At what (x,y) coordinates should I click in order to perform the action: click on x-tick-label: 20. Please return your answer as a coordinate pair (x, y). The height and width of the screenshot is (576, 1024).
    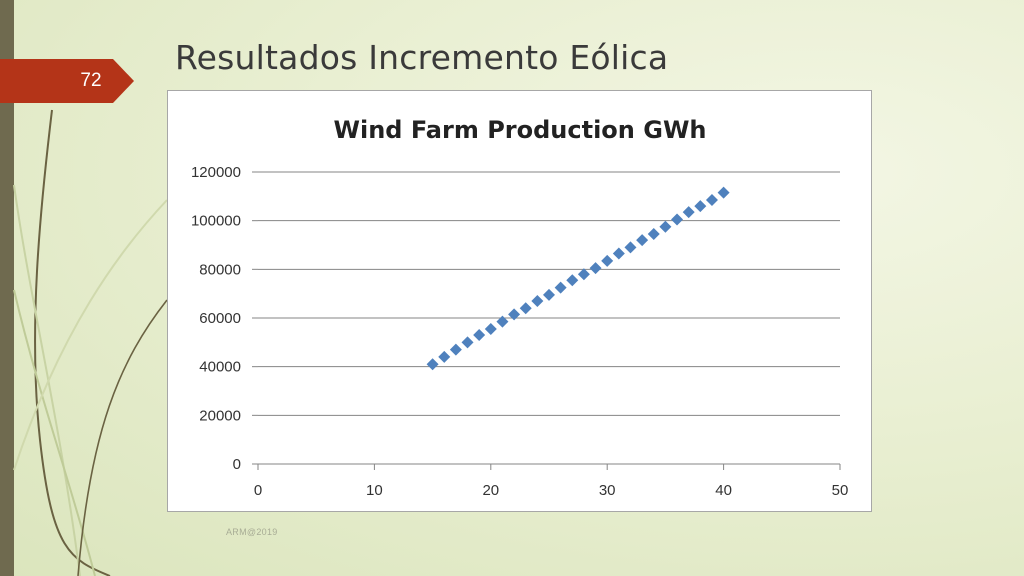
    Looking at the image, I should click on (490, 490).